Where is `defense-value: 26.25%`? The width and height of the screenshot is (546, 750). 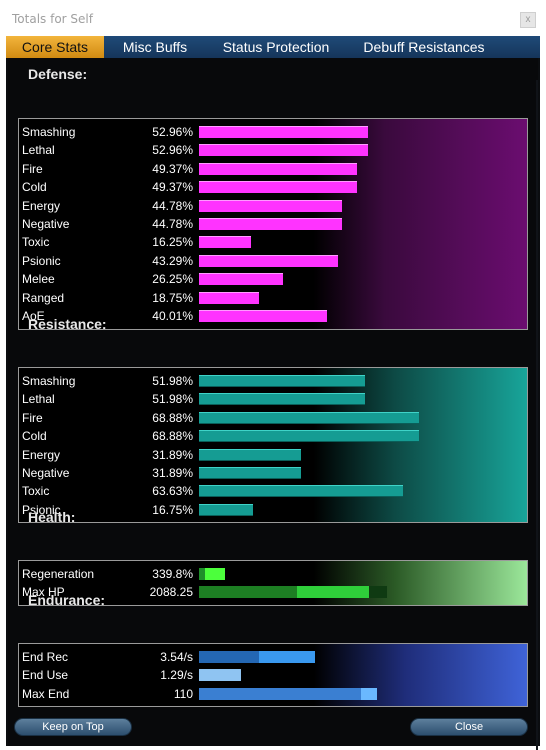
defense-value: 26.25% is located at coordinates (172, 279).